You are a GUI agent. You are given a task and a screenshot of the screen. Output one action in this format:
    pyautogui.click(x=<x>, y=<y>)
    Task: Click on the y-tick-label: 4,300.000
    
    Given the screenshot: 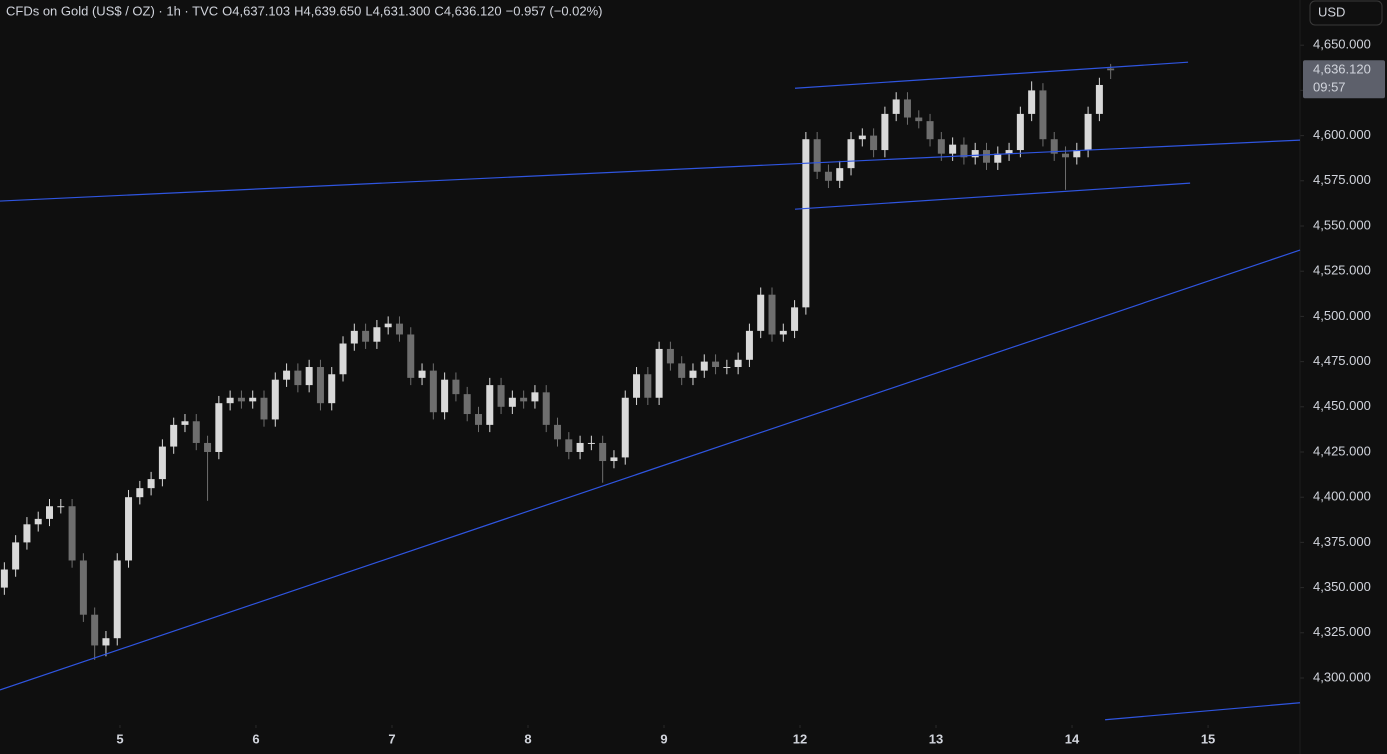 What is the action you would take?
    pyautogui.click(x=1342, y=676)
    